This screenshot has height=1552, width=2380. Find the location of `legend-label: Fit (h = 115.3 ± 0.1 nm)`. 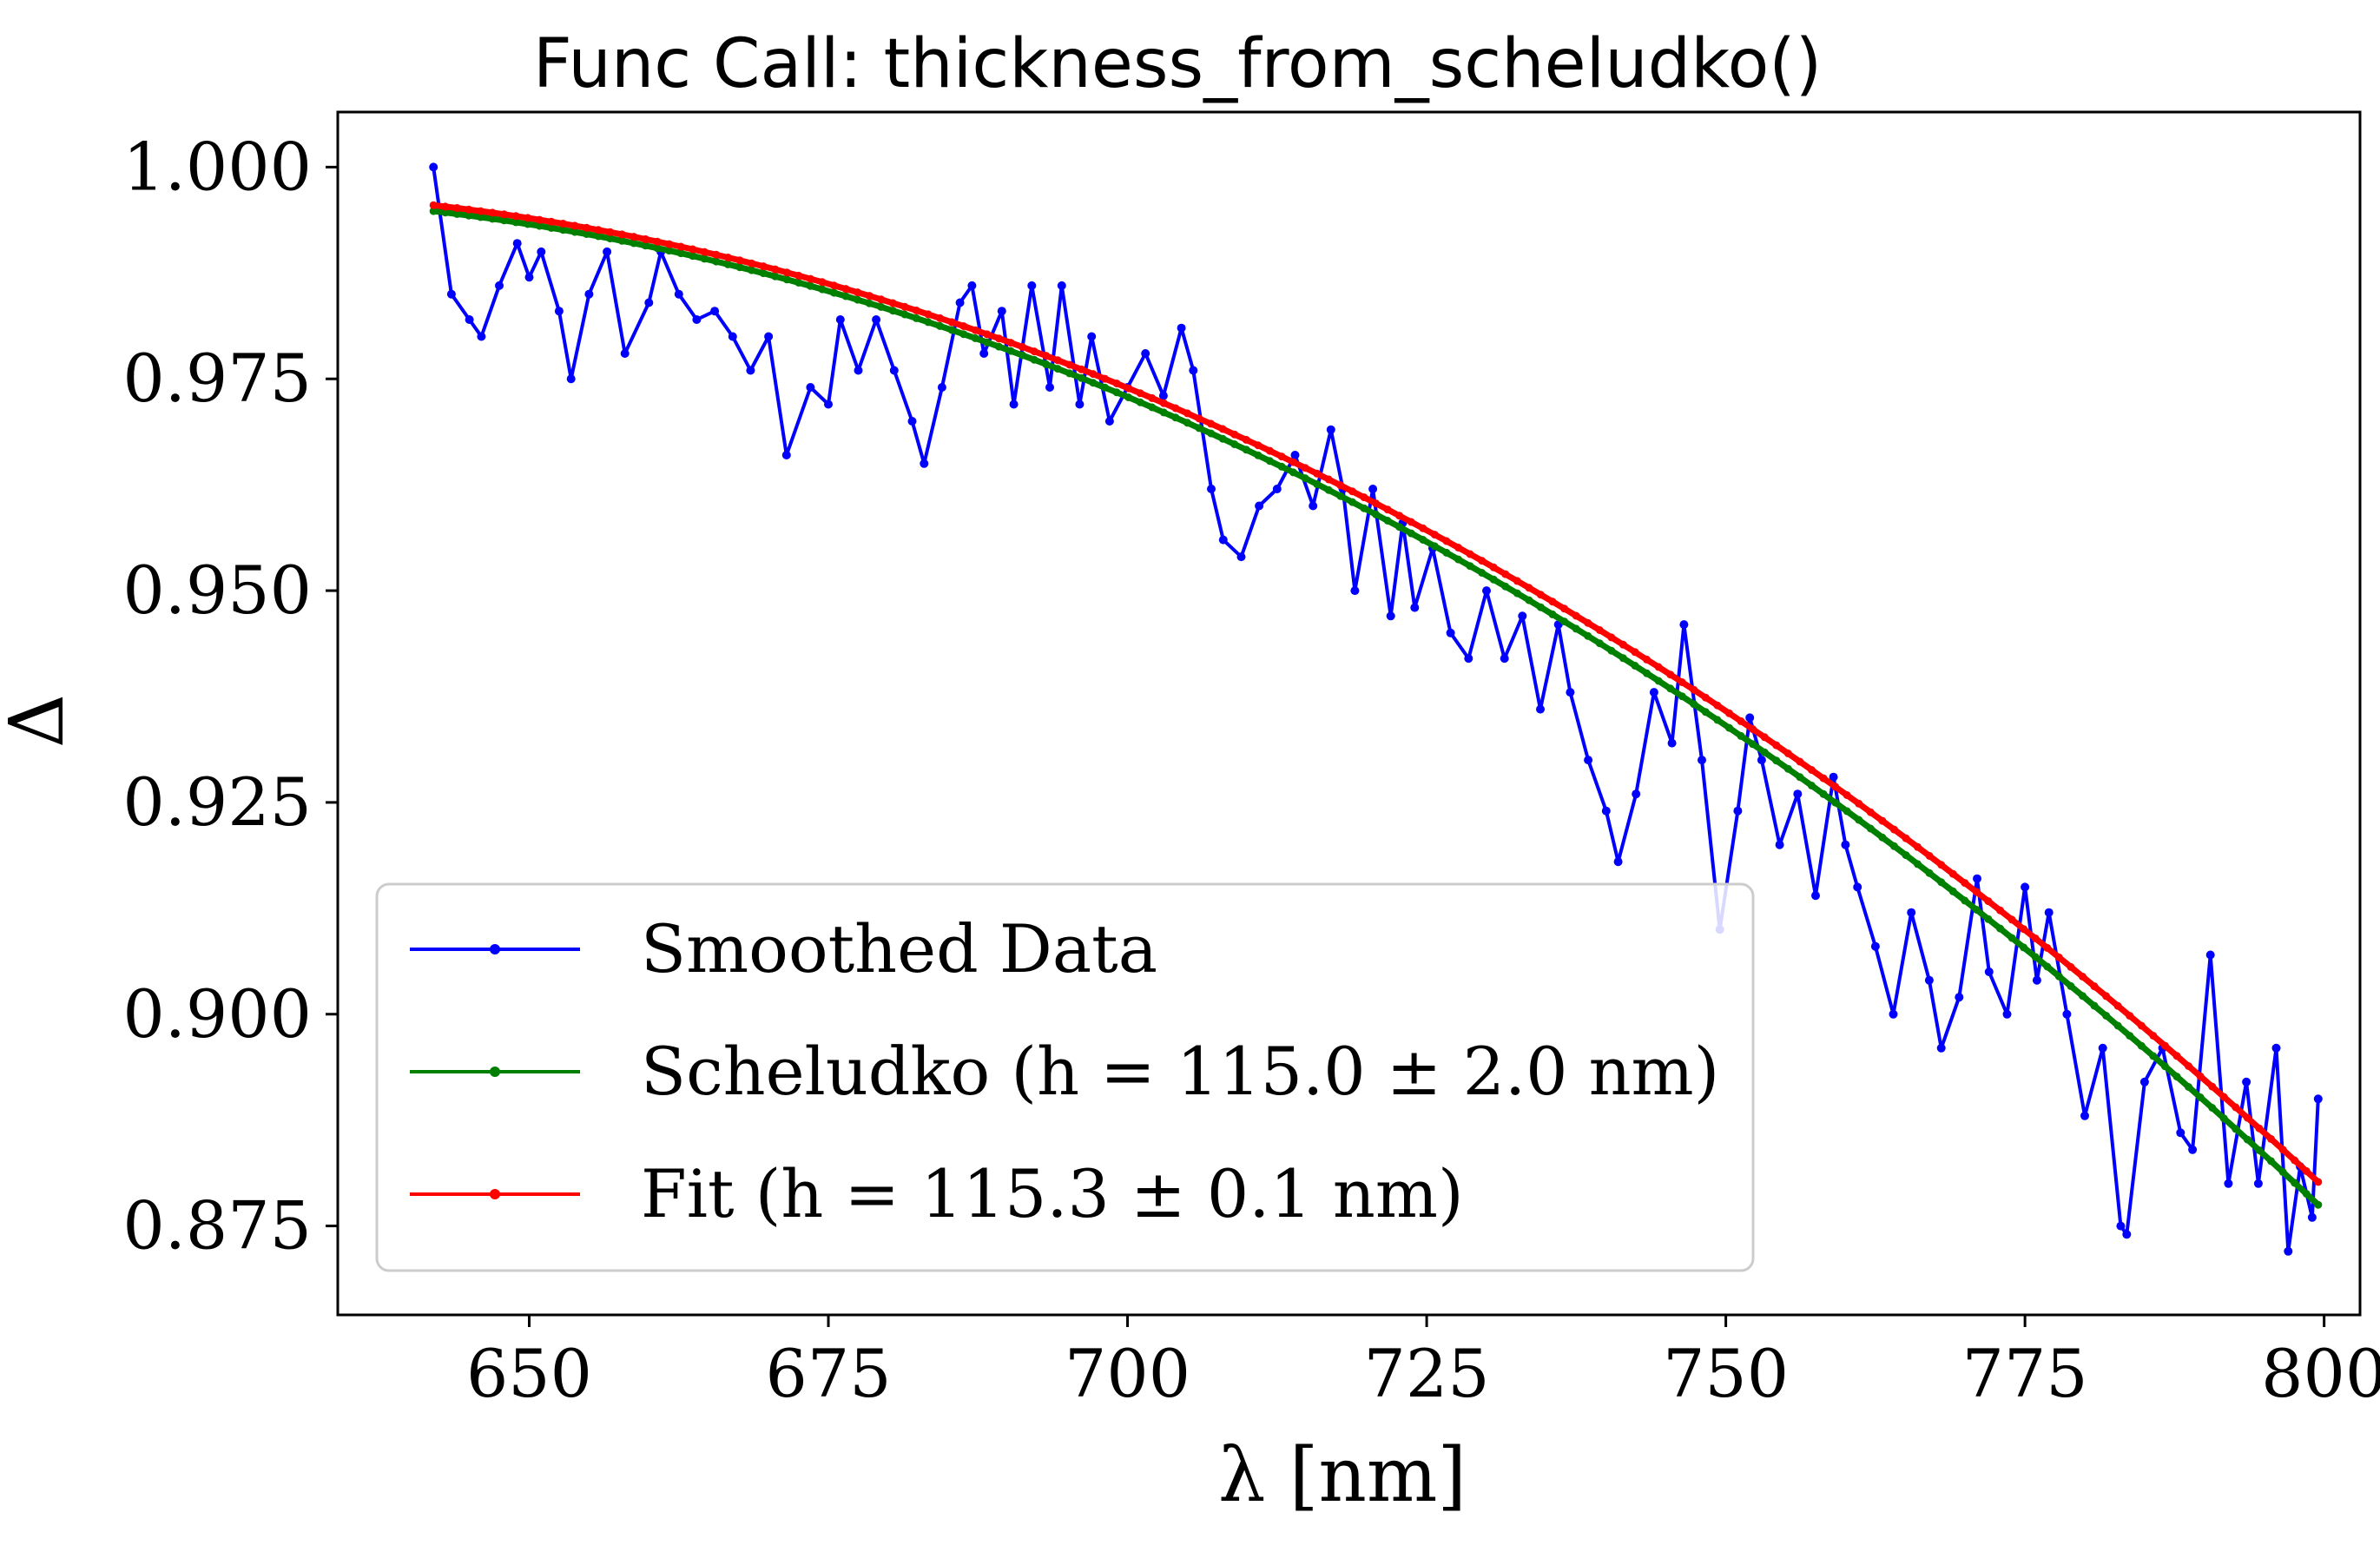

legend-label: Fit (h = 115.3 ± 0.1 nm) is located at coordinates (1052, 1193).